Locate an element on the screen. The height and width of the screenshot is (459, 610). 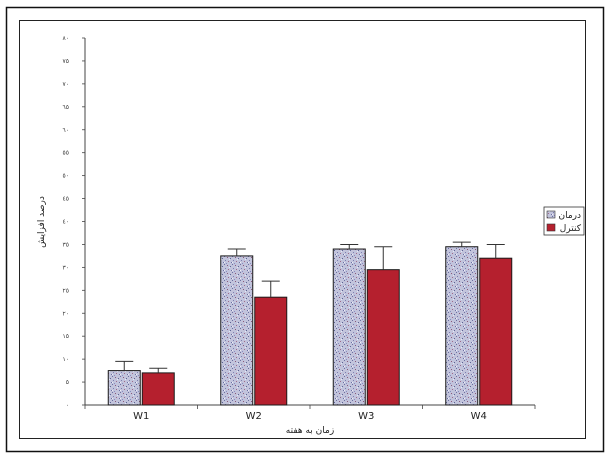
y-tick-label: ٠ is located at coordinates (67, 405).